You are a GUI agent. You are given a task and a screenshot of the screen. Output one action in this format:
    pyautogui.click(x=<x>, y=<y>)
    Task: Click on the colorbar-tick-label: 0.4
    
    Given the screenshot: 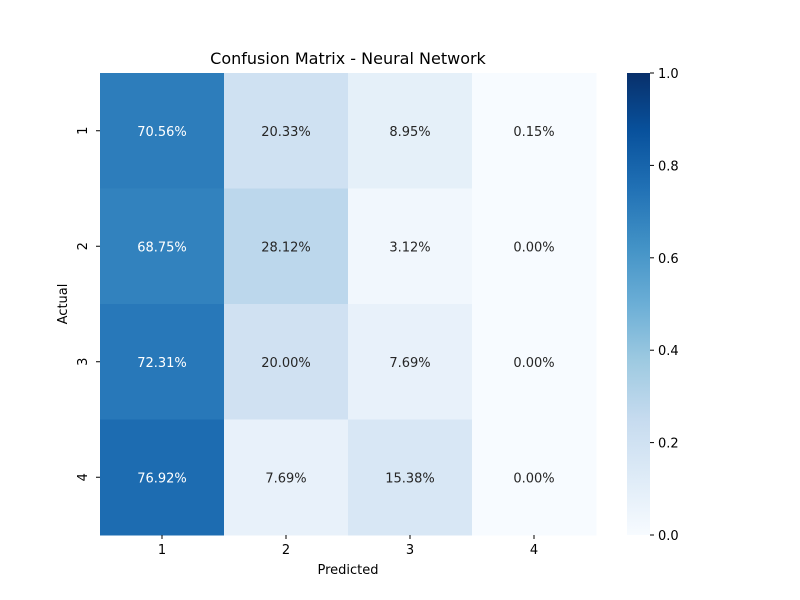 What is the action you would take?
    pyautogui.click(x=668, y=351)
    